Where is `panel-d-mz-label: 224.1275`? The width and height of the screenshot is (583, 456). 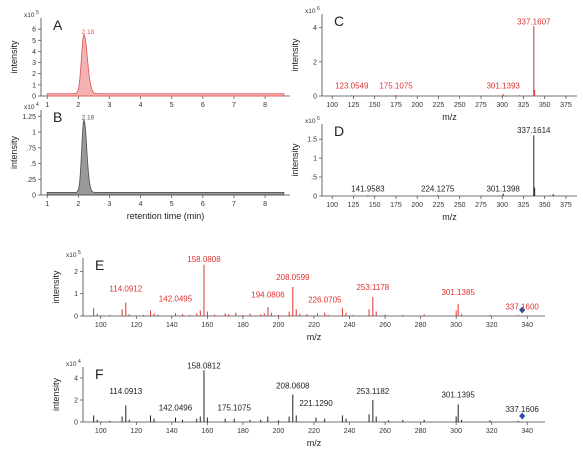 panel-d-mz-label: 224.1275 is located at coordinates (438, 188).